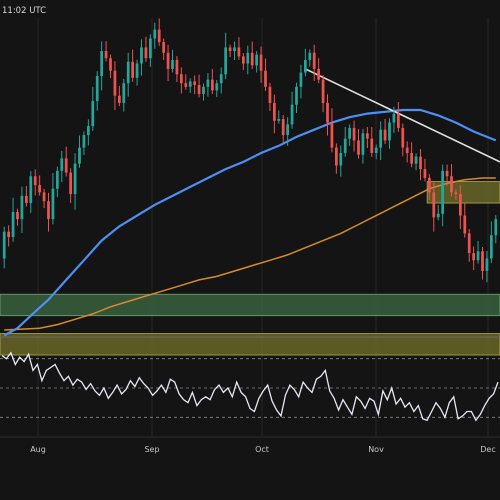 This screenshot has width=500, height=500. What do you see at coordinates (38, 449) in the screenshot?
I see `x-tick-aug: Aug` at bounding box center [38, 449].